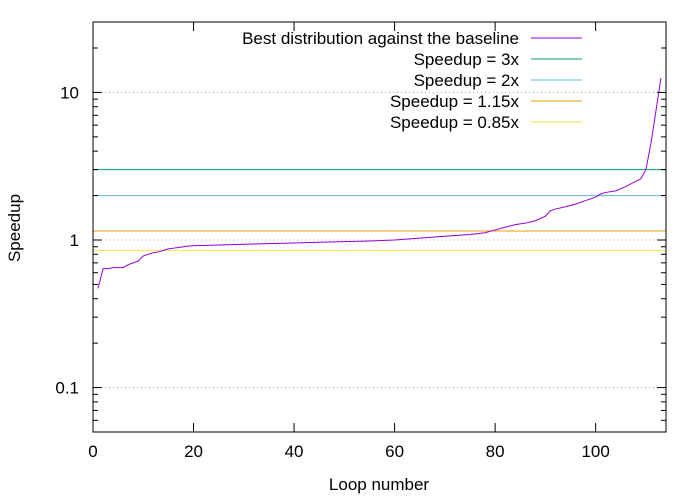  Describe the element at coordinates (67, 388) in the screenshot. I see `y-tick-label: 0.1` at that location.